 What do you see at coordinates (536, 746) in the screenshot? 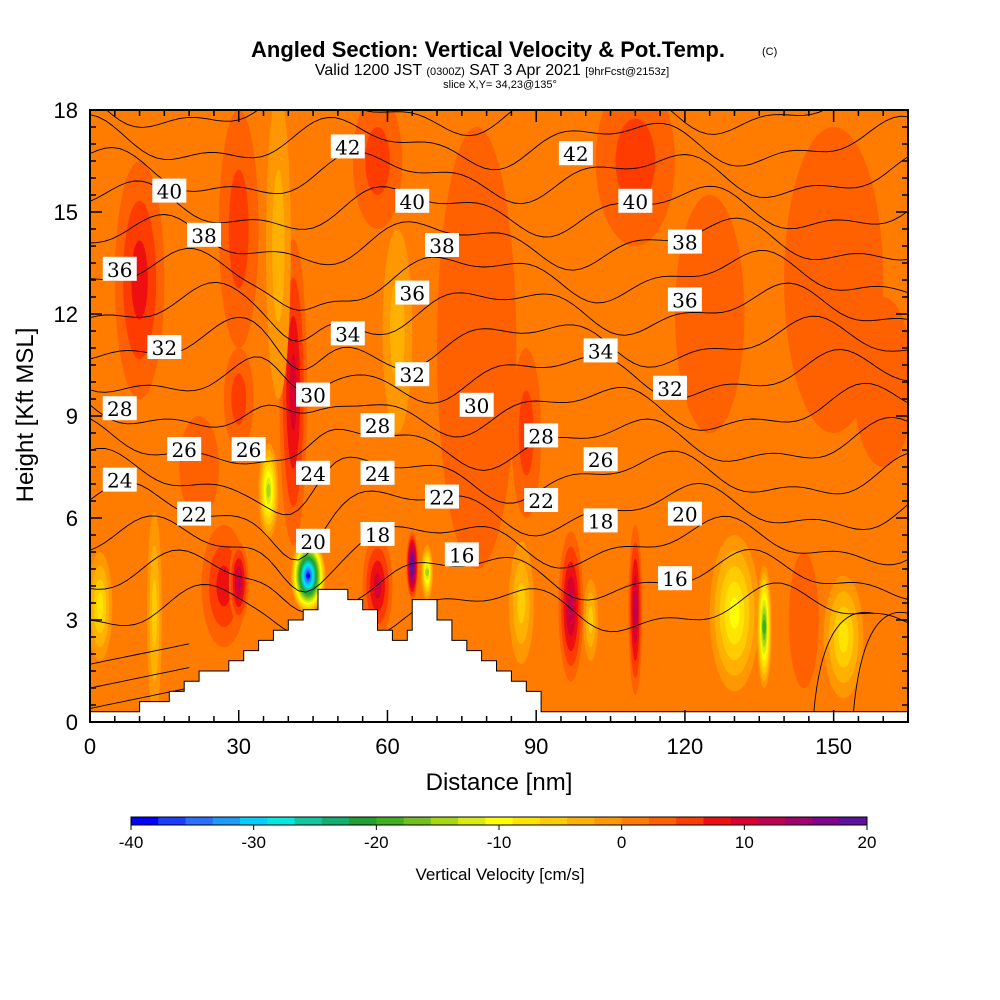
I see `x-tick-label: 90` at bounding box center [536, 746].